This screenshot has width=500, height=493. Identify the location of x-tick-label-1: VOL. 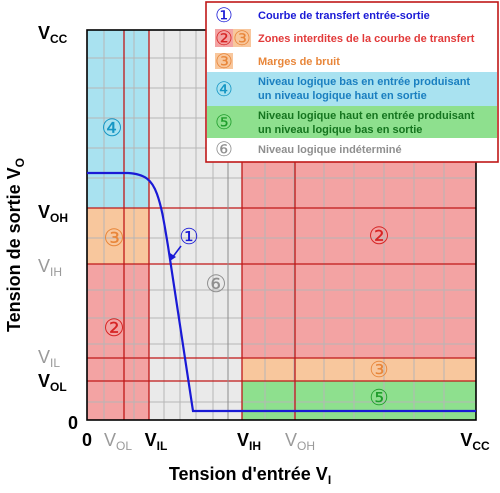
(118, 441).